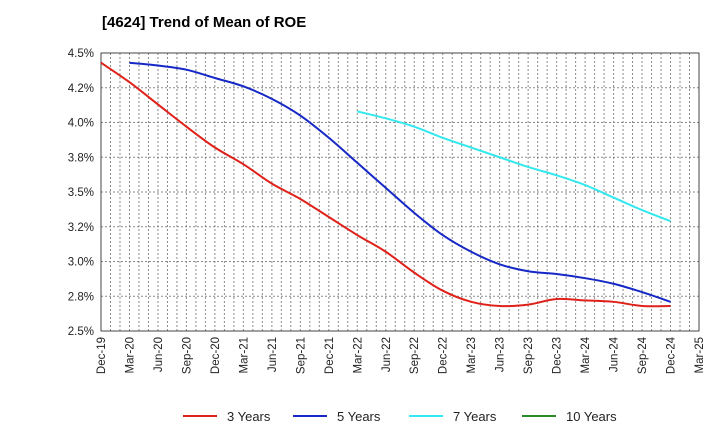  Describe the element at coordinates (591, 416) in the screenshot. I see `legend-label-10-years: 10 Years` at that location.